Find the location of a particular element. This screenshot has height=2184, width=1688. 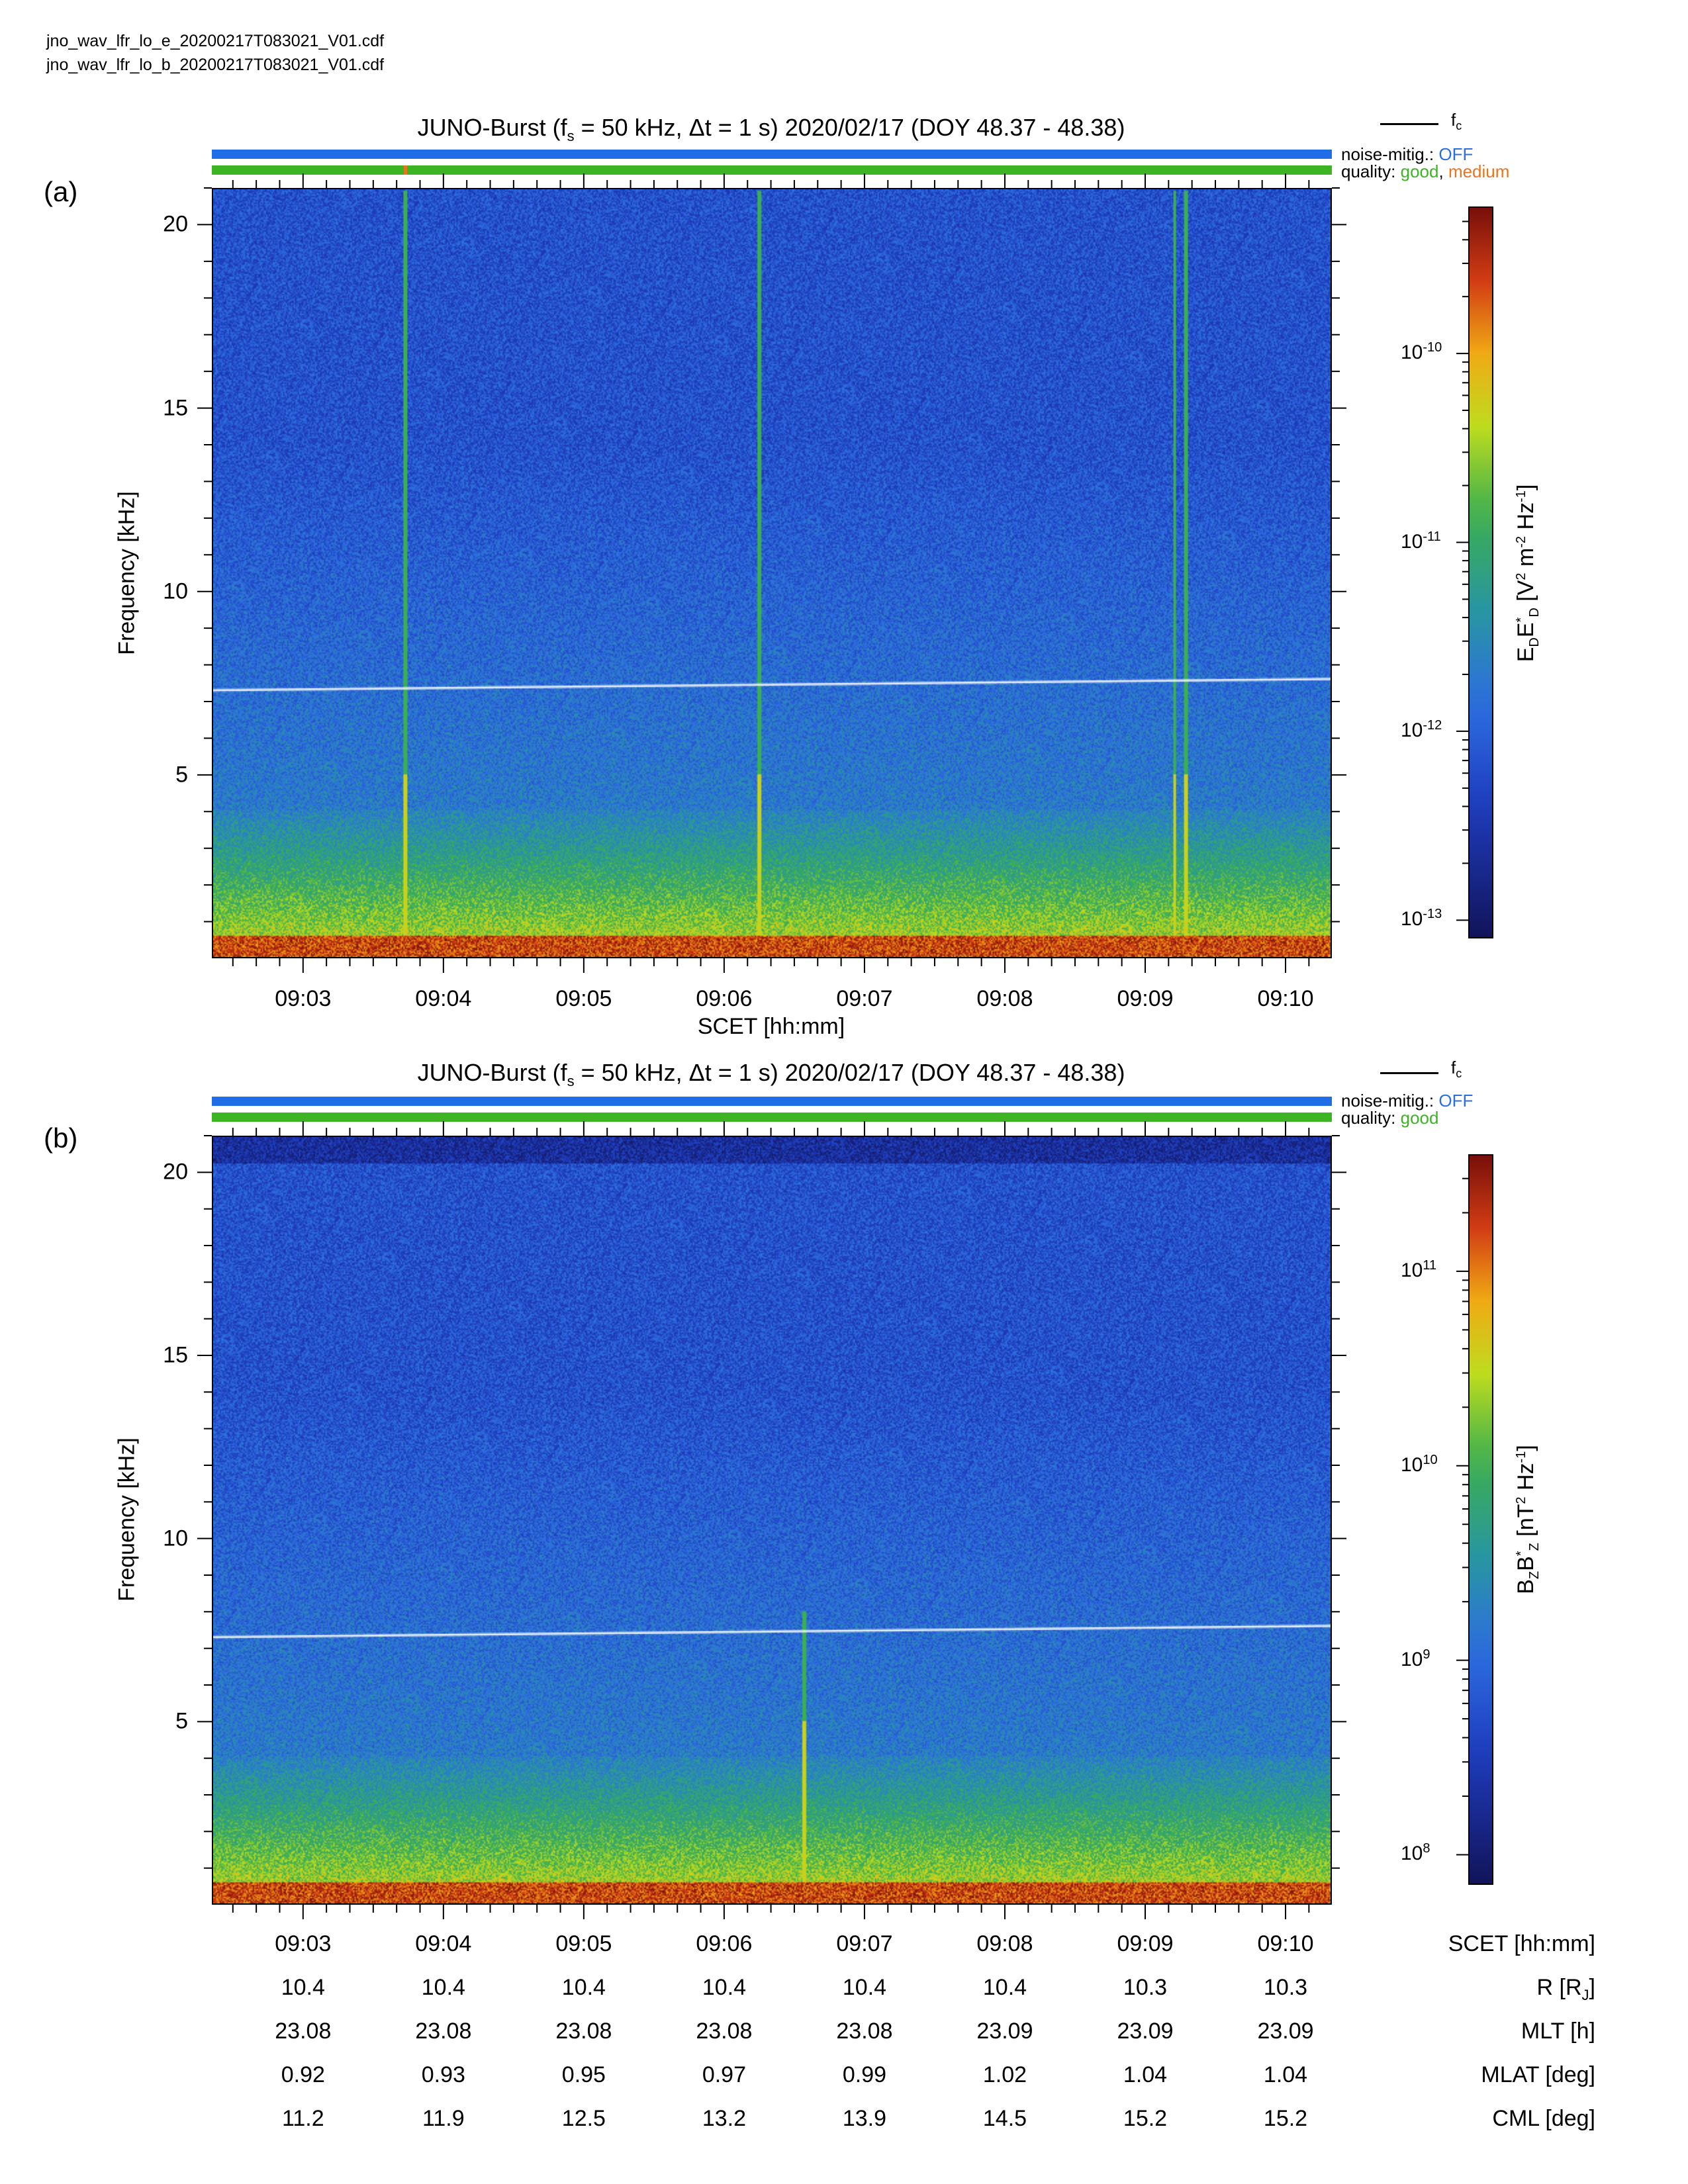

ephemeris-value: 09:03 is located at coordinates (303, 1943).